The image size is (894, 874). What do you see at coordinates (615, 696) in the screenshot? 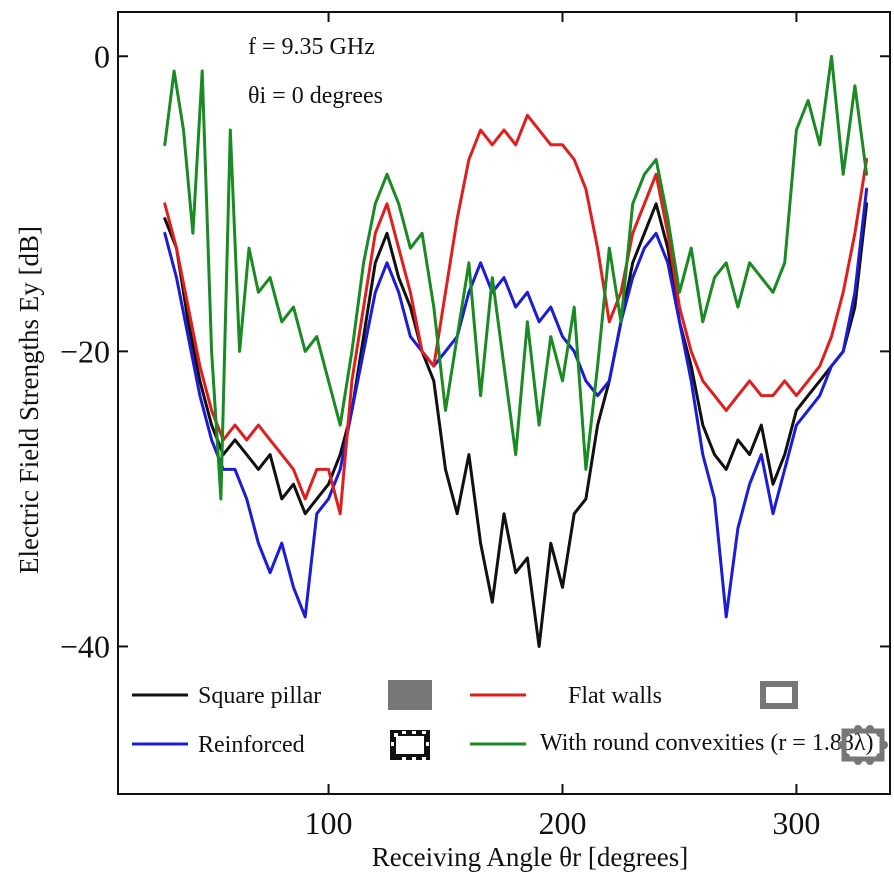
I see `legend-label-flat-walls: Flat walls` at bounding box center [615, 696].